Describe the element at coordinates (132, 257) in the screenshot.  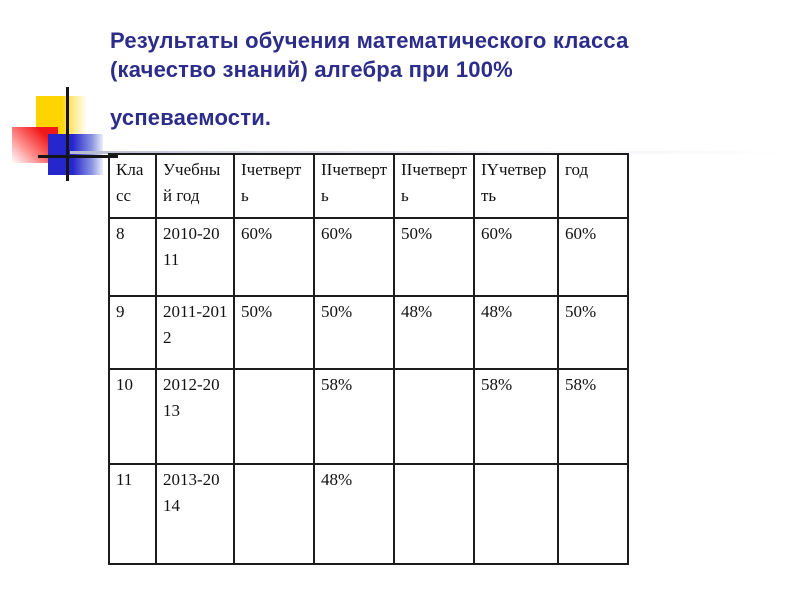
I see `cell-class: 8` at that location.